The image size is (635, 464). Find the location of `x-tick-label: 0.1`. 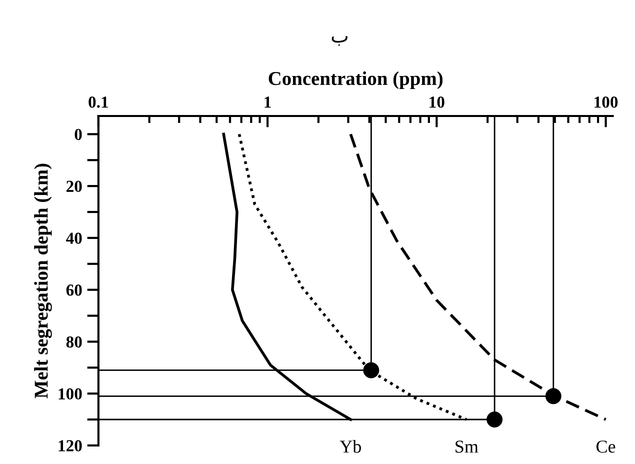

x-tick-label: 0.1 is located at coordinates (98, 102).